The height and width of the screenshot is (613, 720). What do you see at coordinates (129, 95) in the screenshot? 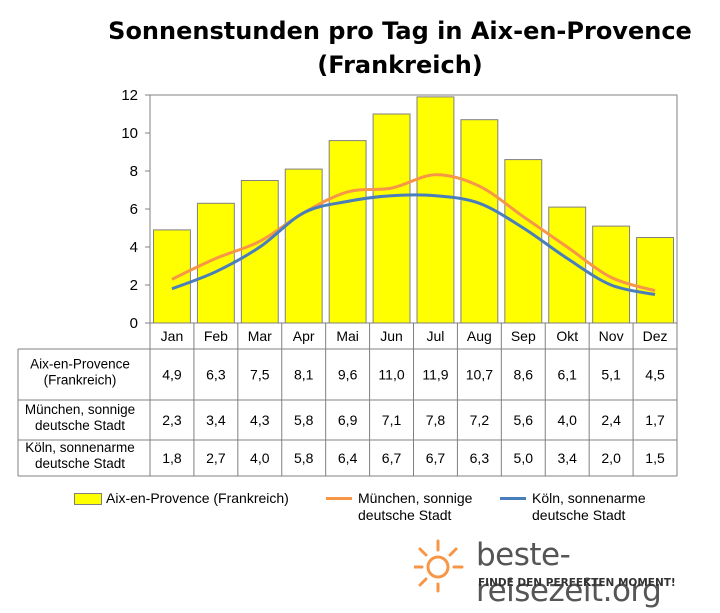
I see `y-tick-label: 12` at bounding box center [129, 95].